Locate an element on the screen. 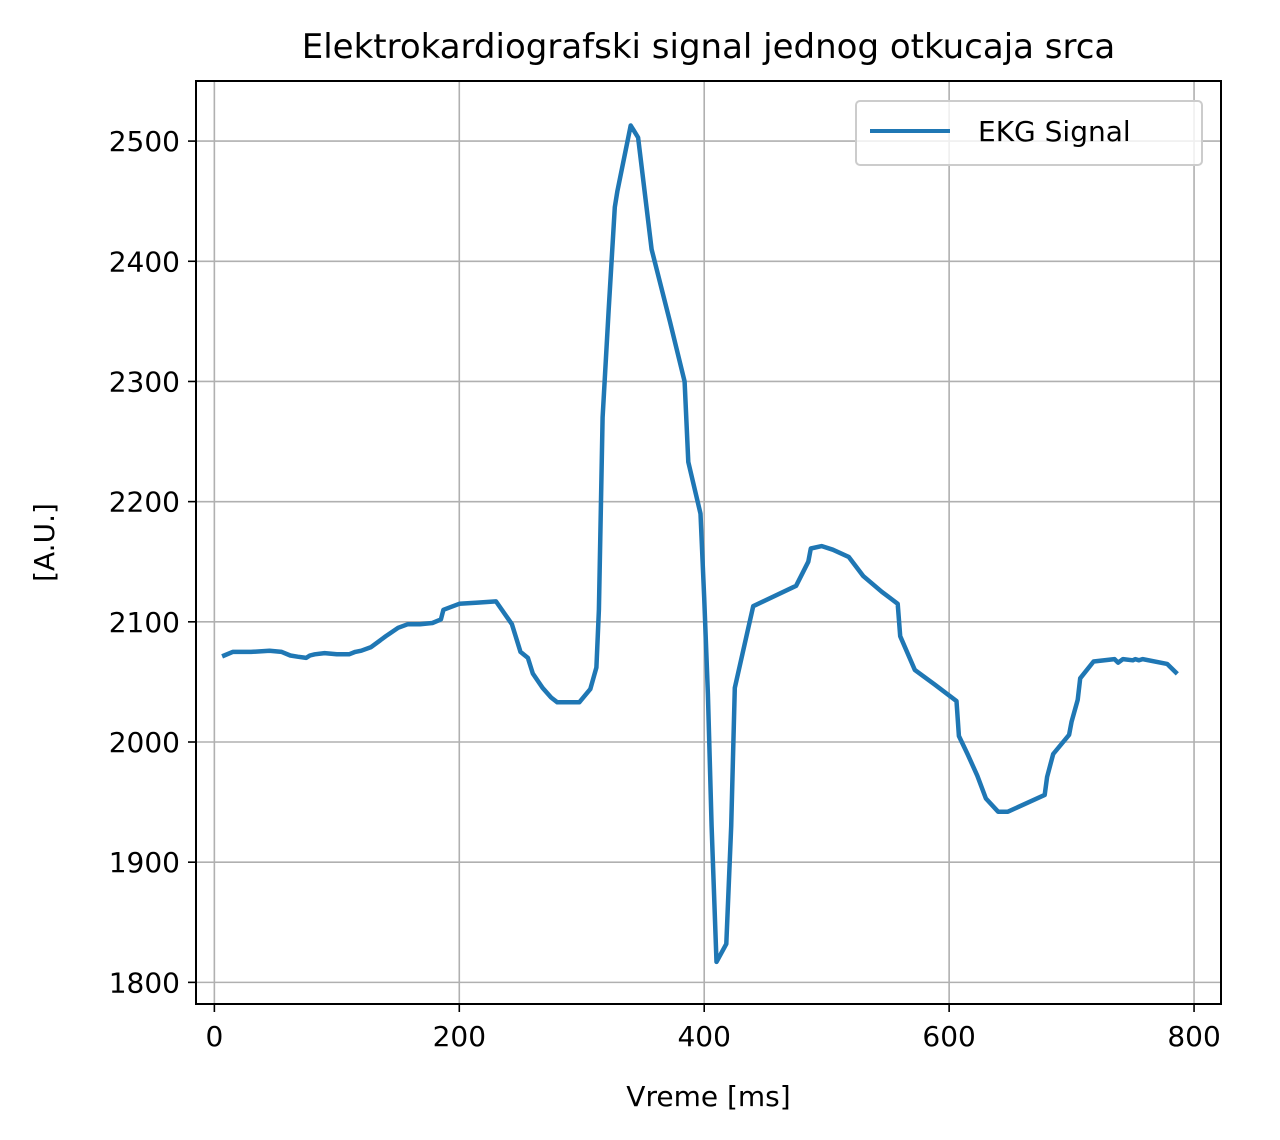 The width and height of the screenshot is (1280, 1140). x-tick-label: 600 is located at coordinates (948, 1036).